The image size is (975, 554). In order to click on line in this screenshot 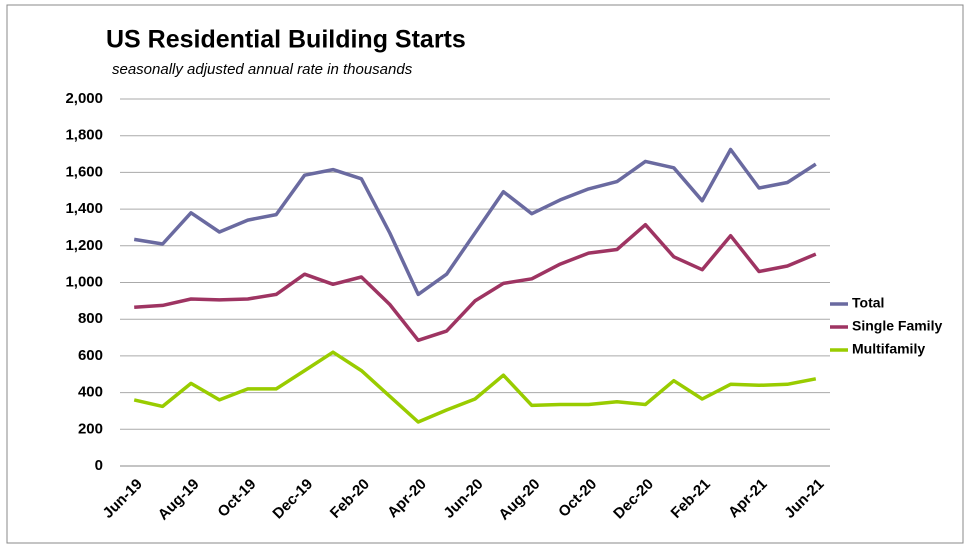, I will do `click(475, 387)`.